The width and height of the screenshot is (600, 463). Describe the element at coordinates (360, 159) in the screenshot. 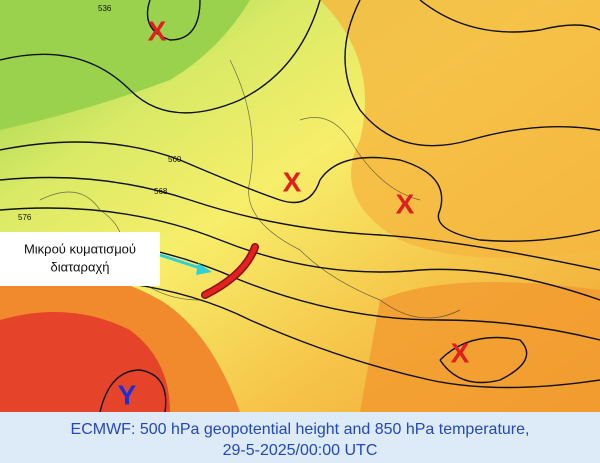

I see `coastline` at that location.